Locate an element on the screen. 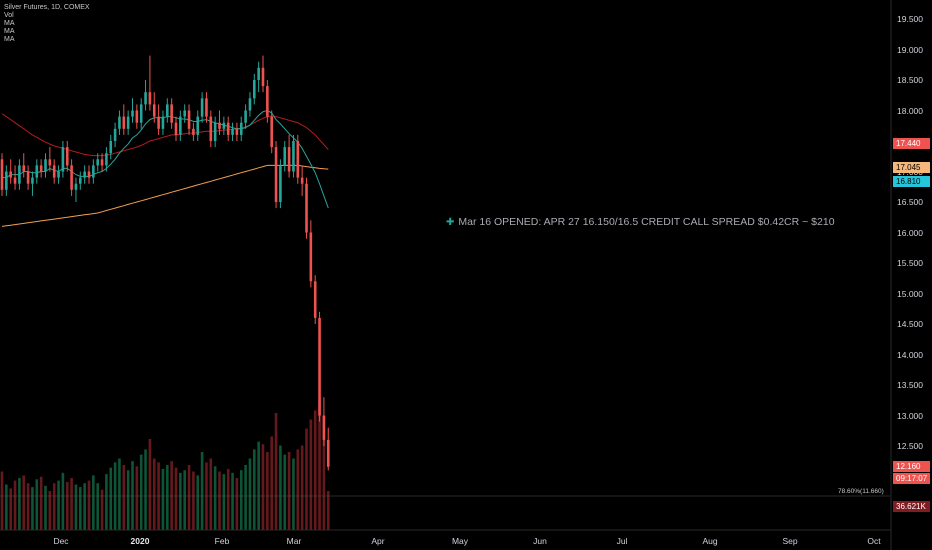 This screenshot has width=932, height=550. moving-averages is located at coordinates (165, 168).